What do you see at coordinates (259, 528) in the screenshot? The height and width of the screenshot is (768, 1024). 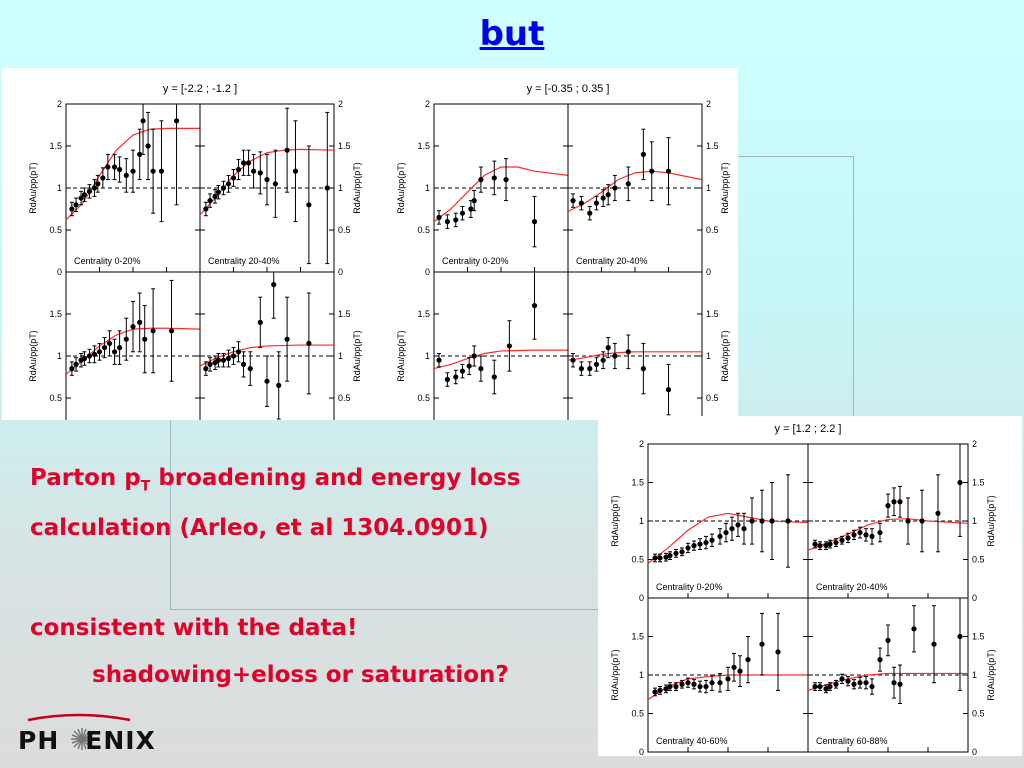 I see `text-line-2: calculation (Arleo, et al 1304.0901)` at bounding box center [259, 528].